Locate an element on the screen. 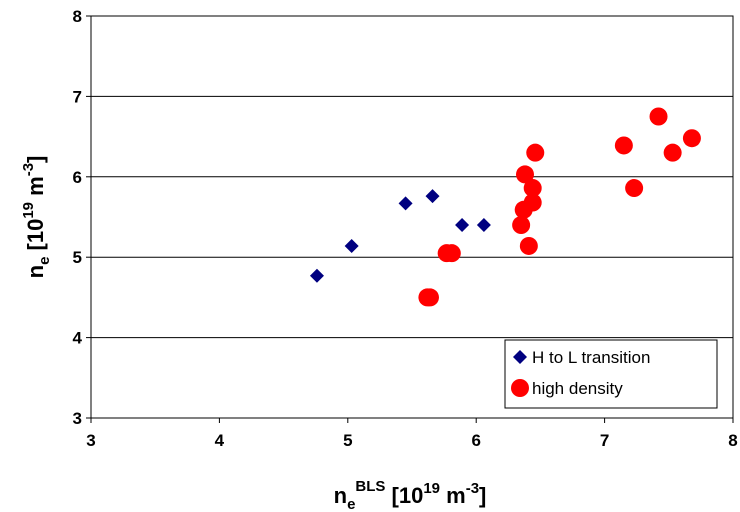  y-axis-title-rest3: ] is located at coordinates (35, 159).